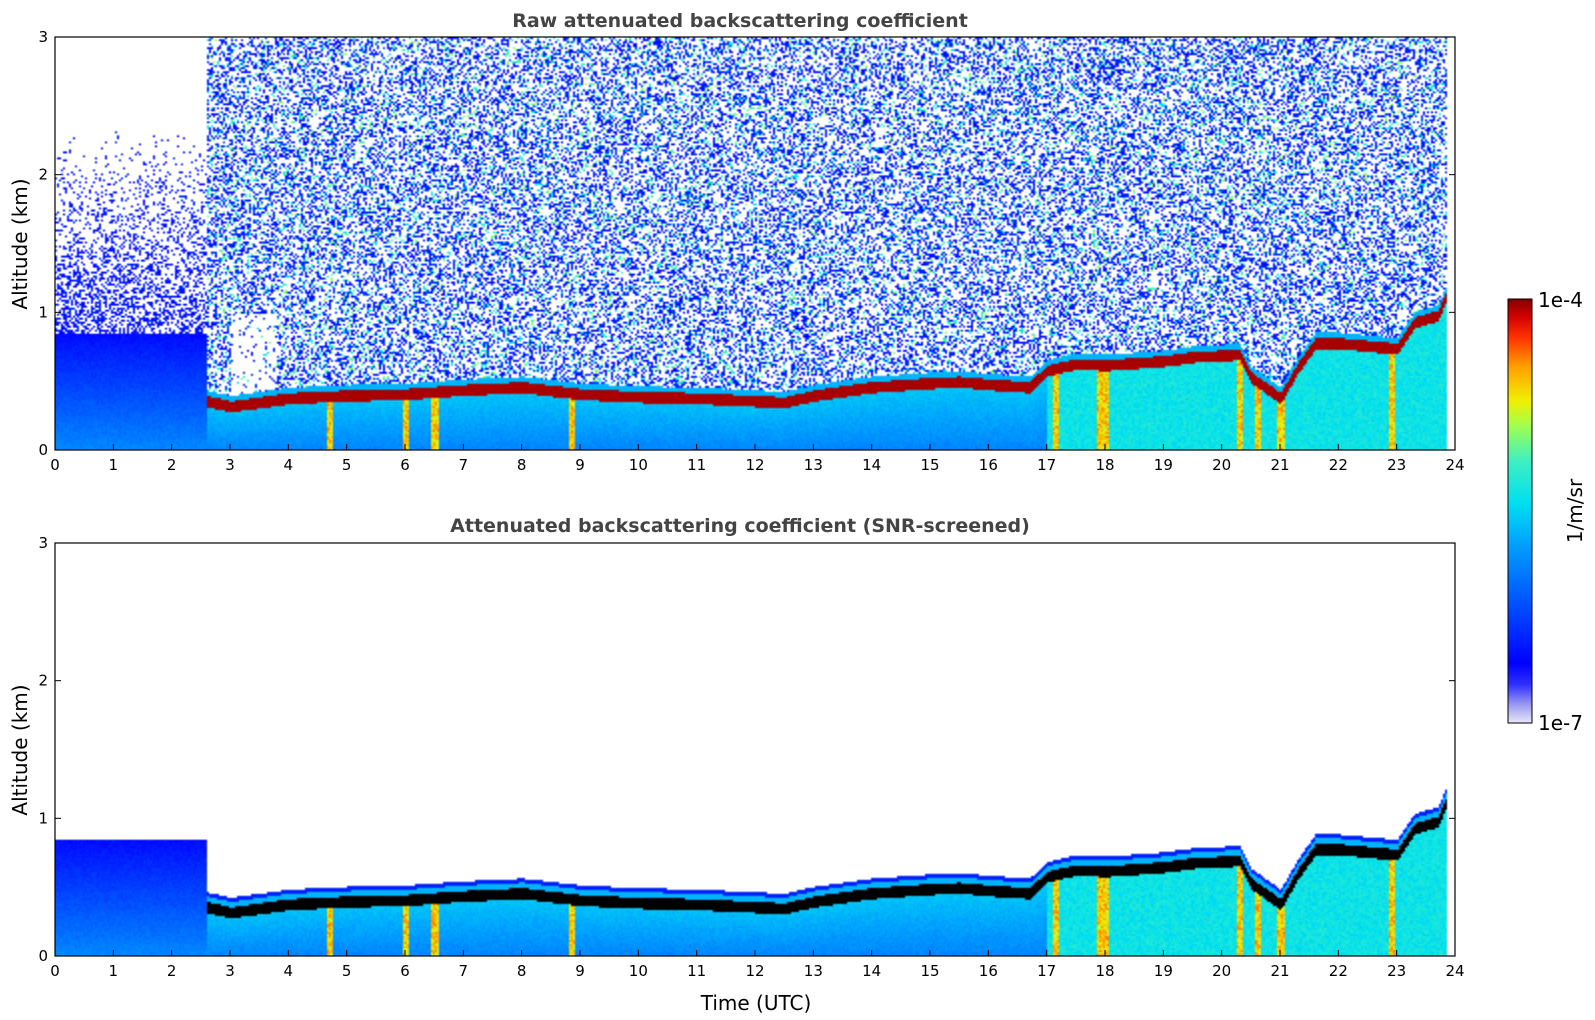  What do you see at coordinates (1560, 300) in the screenshot?
I see `colorbar-max-label: 1e-4` at bounding box center [1560, 300].